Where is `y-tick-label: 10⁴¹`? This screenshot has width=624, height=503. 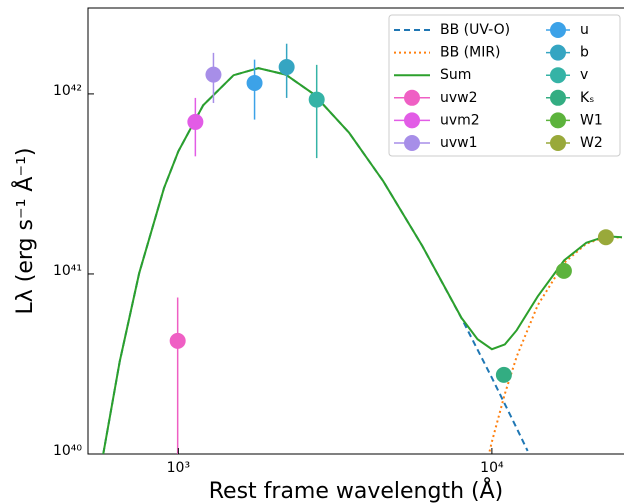 y-tick-label: 10⁴¹ is located at coordinates (67, 271).